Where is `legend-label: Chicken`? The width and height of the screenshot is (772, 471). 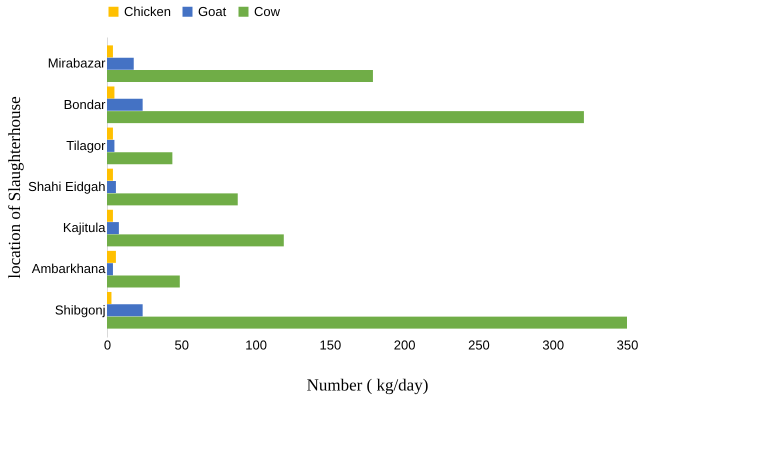
legend-label: Chicken is located at coordinates (147, 11).